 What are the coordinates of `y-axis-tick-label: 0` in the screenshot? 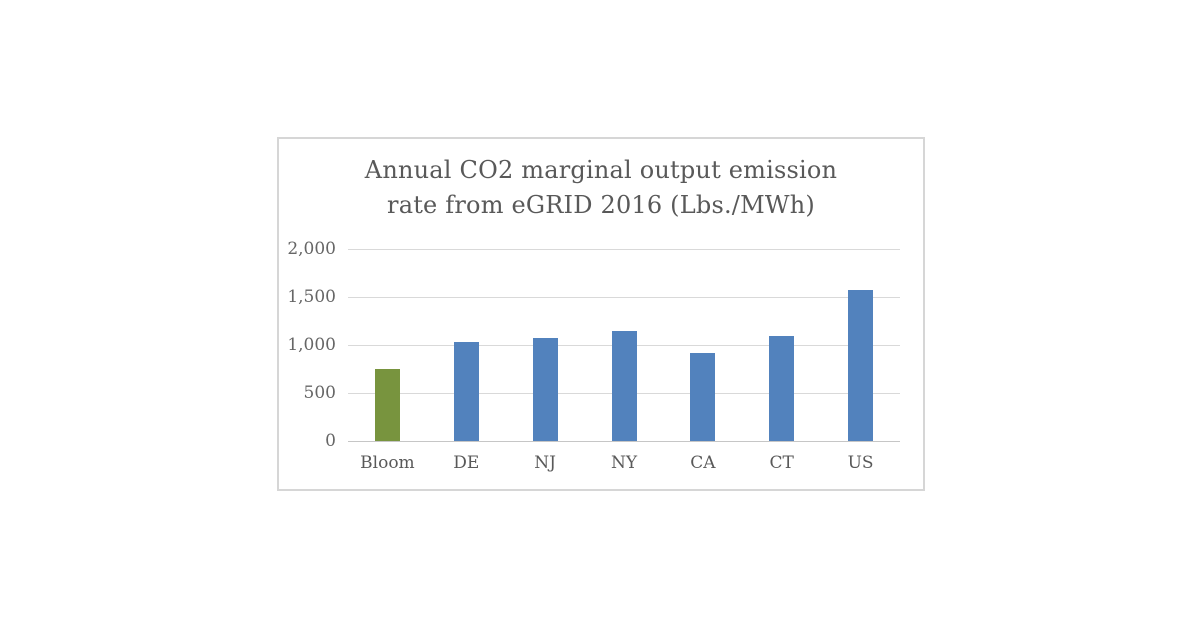 It's located at (330, 441).